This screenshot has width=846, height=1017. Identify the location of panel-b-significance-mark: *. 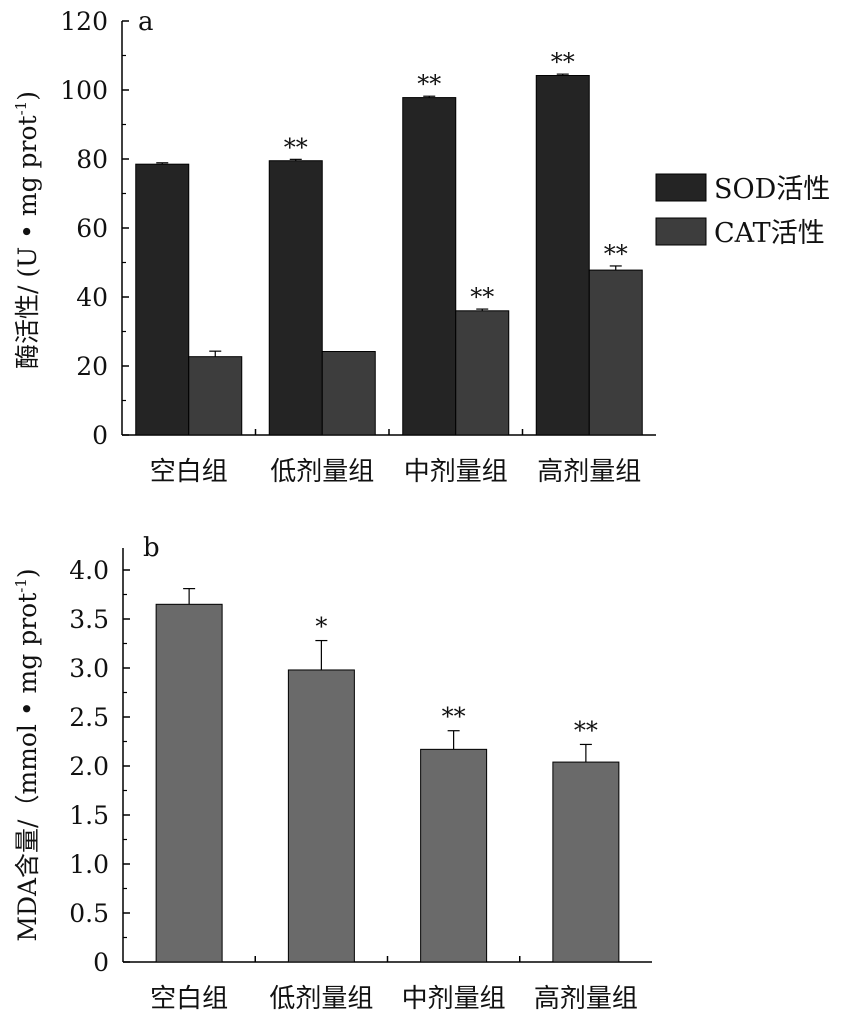
(321, 627).